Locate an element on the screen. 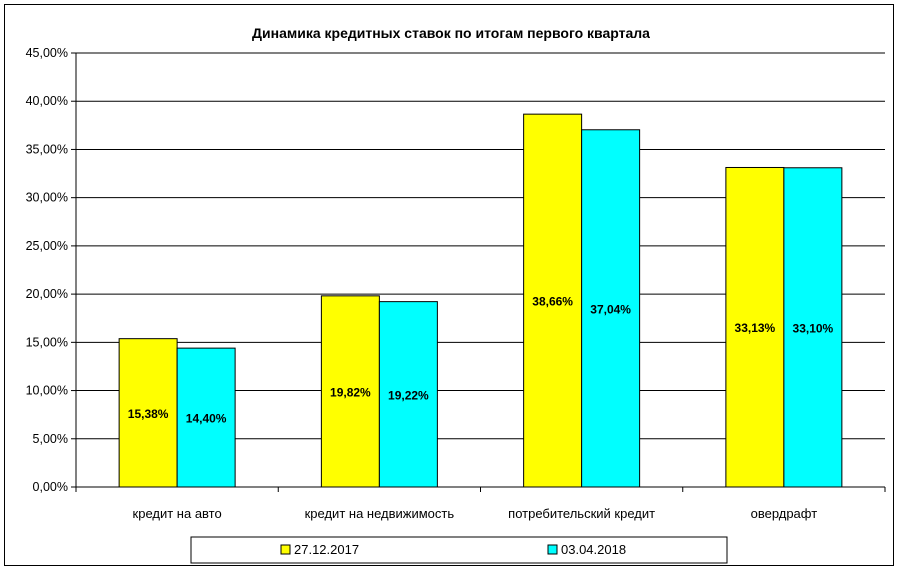  data-label: 19,82% is located at coordinates (350, 392).